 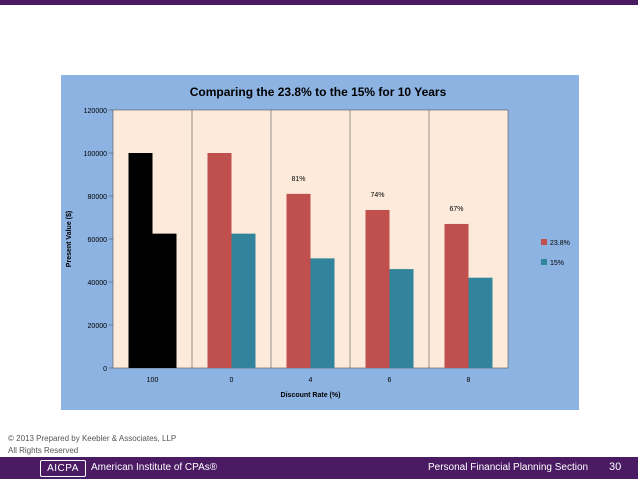 What do you see at coordinates (95, 111) in the screenshot?
I see `y-tick-label: 120000` at bounding box center [95, 111].